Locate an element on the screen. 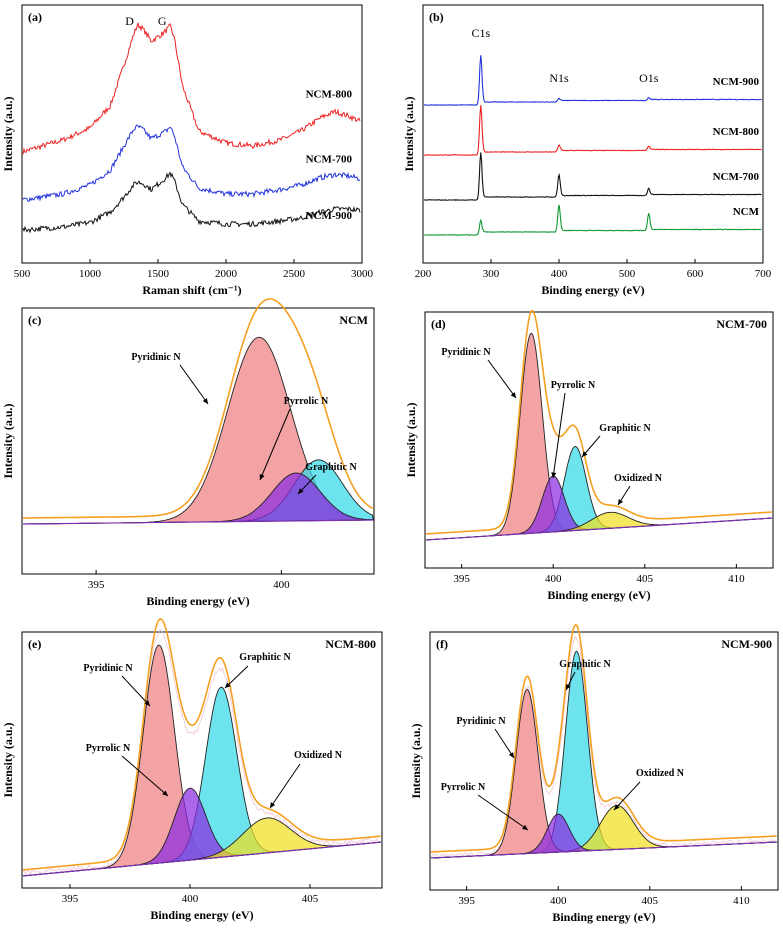  panel-label: (b) is located at coordinates (436, 17).